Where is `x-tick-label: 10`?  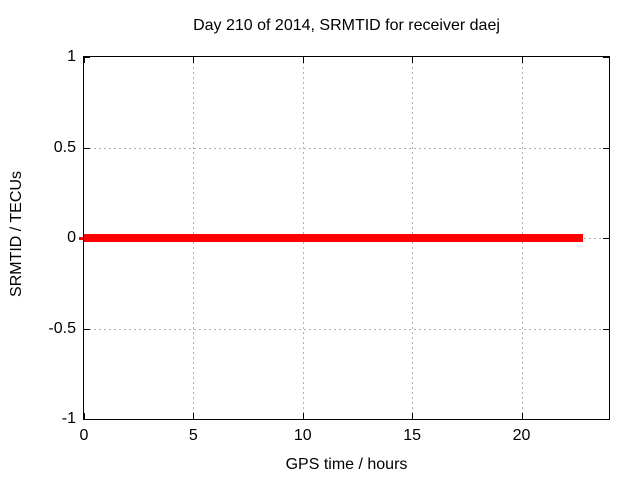 x-tick-label: 10 is located at coordinates (302, 435).